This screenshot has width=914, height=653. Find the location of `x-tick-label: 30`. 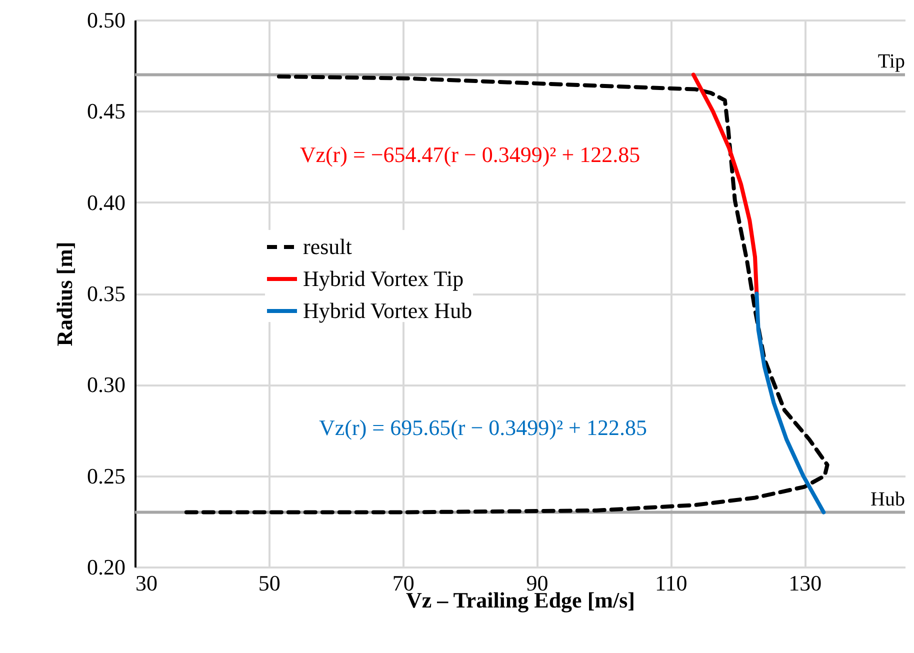

x-tick-label: 30 is located at coordinates (147, 583).